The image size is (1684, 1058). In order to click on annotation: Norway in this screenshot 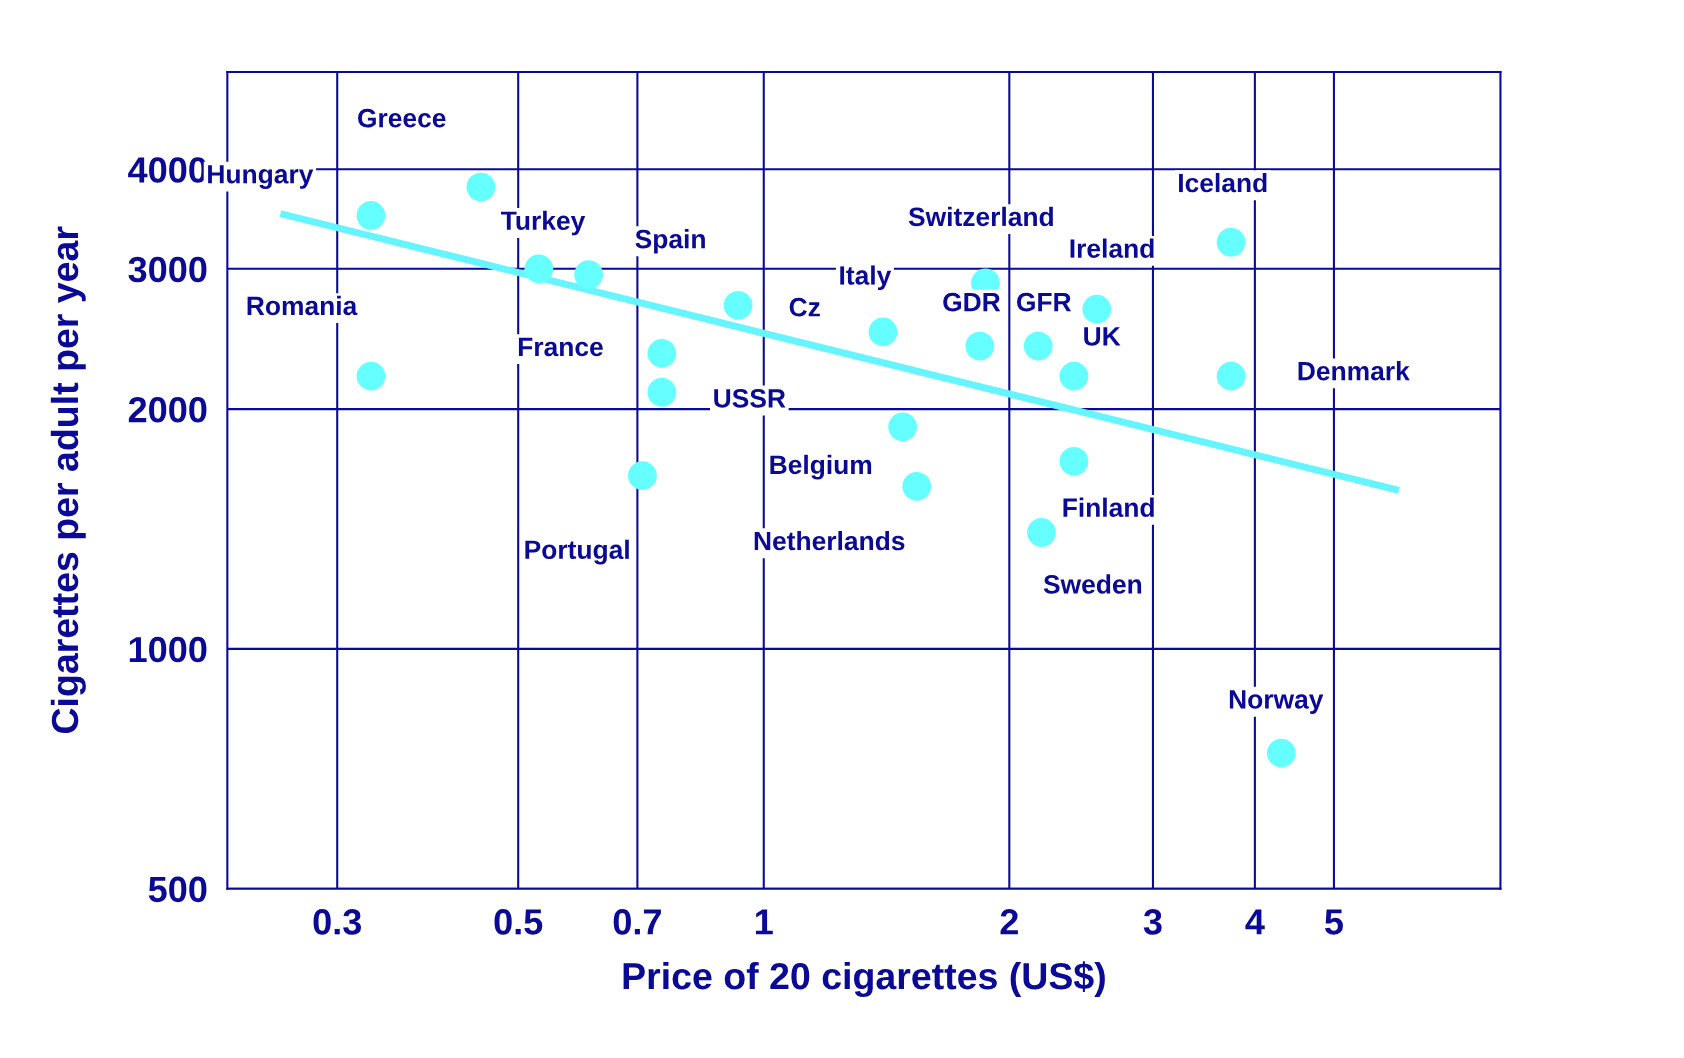, I will do `click(1276, 702)`.